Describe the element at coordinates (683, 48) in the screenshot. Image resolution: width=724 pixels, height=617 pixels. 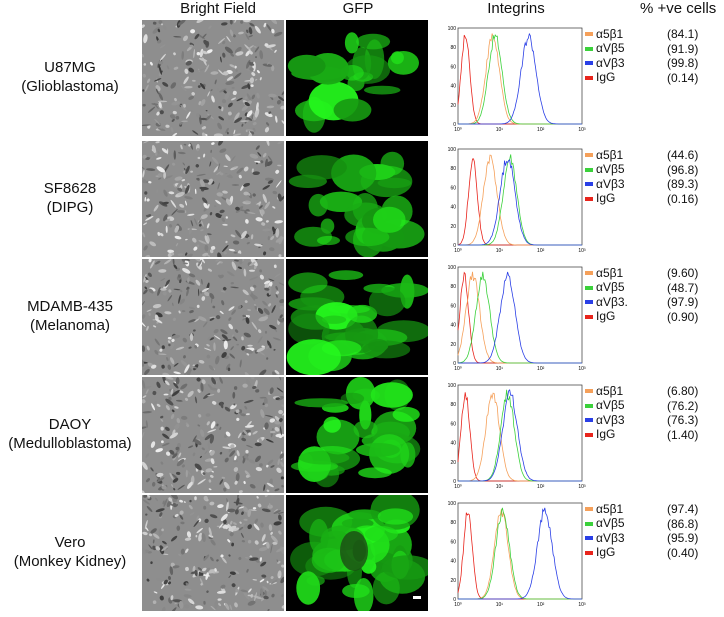
I see `percent-value: (91.9)` at that location.